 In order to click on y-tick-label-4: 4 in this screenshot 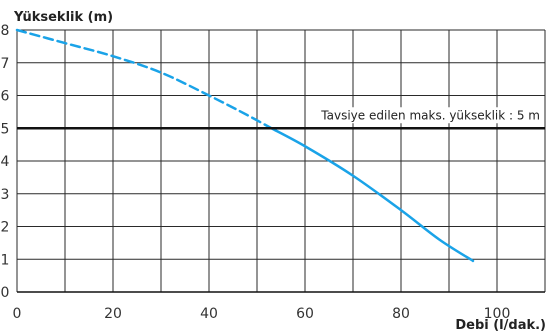, I will do `click(5, 162)`.